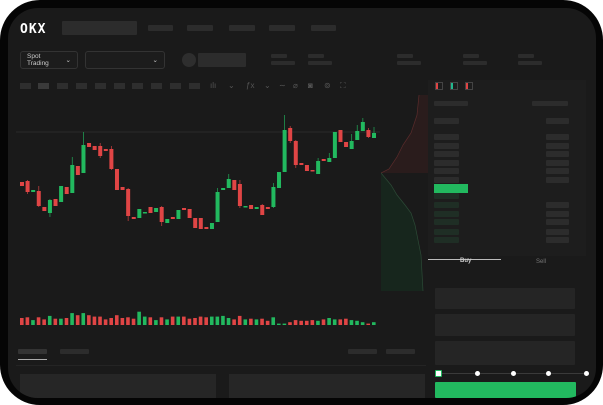 The width and height of the screenshot is (603, 405). I want to click on orderbook-bids-icon, so click(454, 86).